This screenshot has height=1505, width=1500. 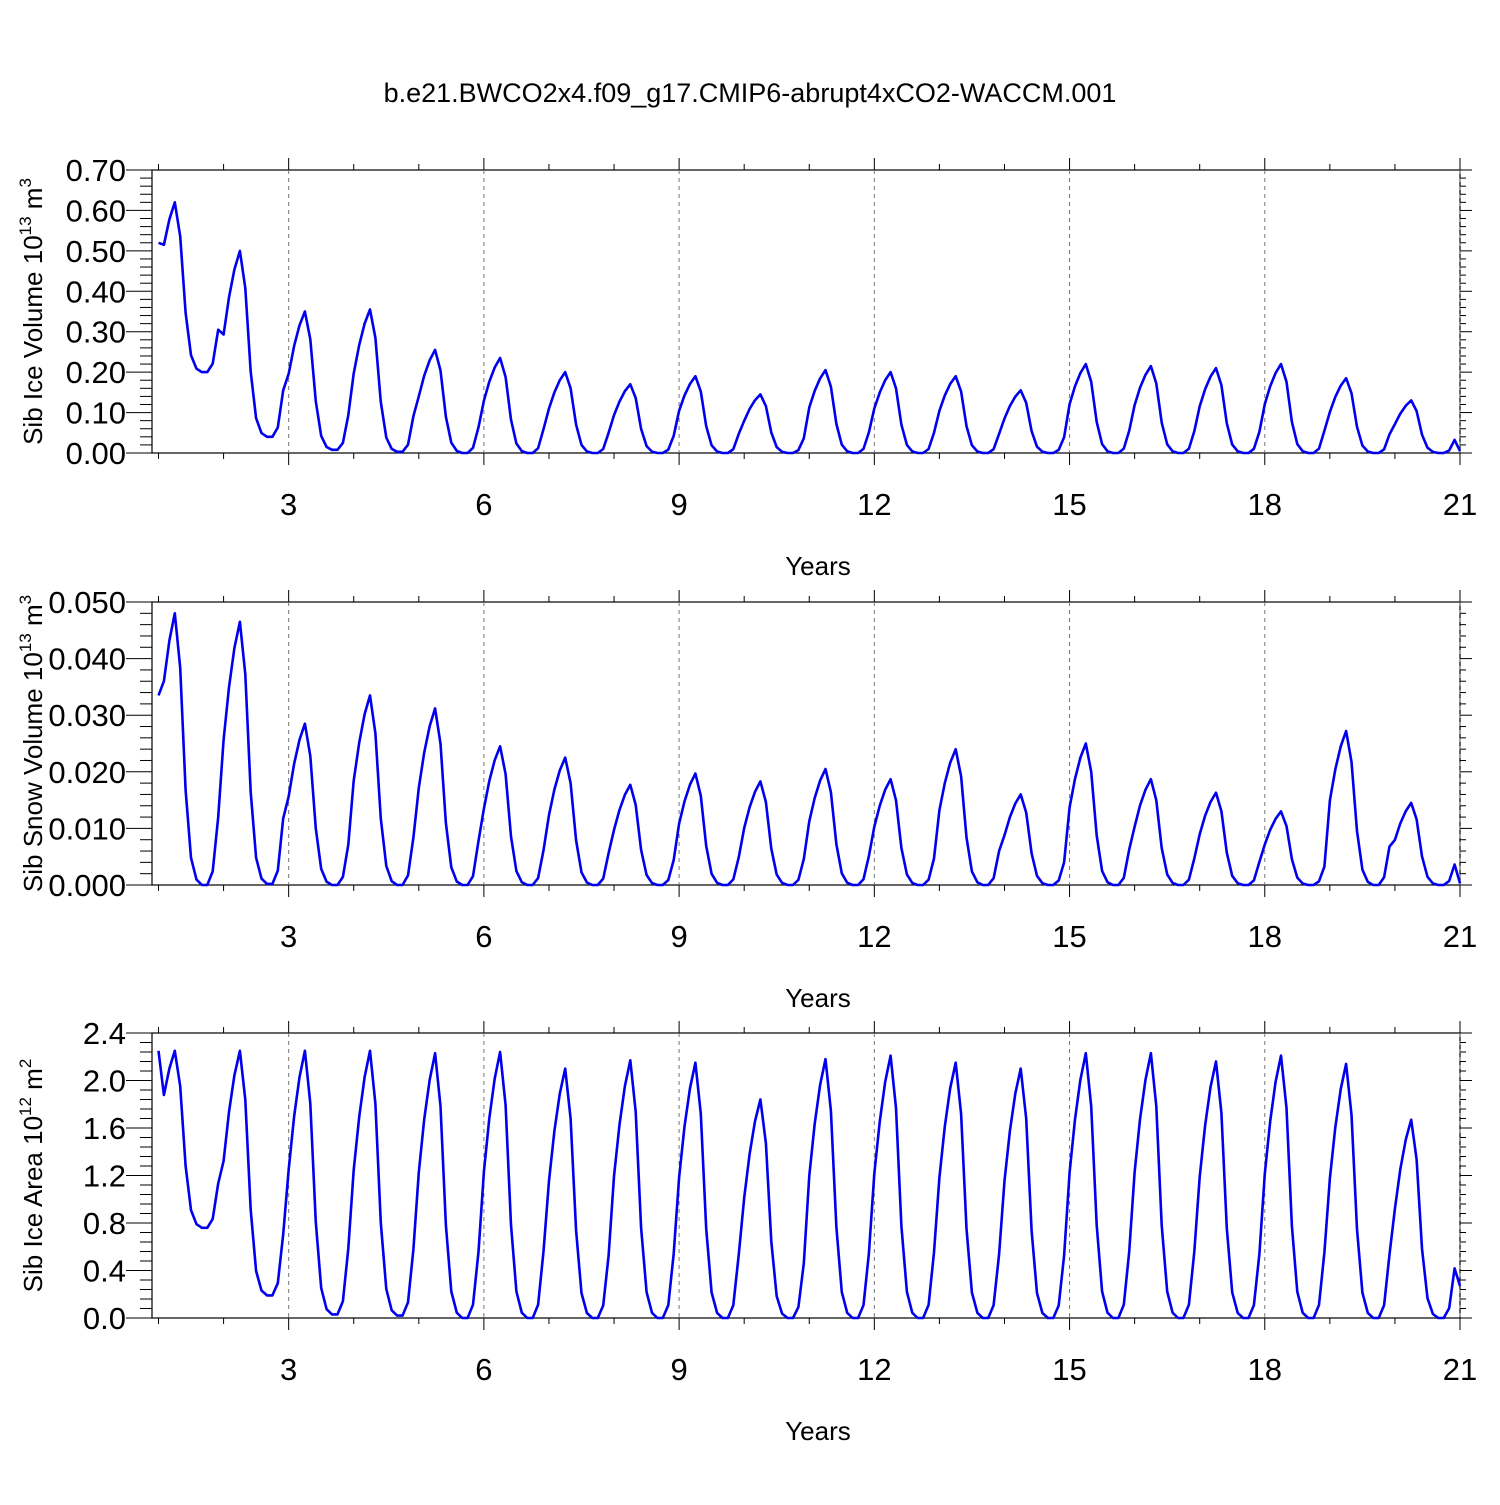 What do you see at coordinates (104, 1128) in the screenshot?
I see `y-tick-label: 1.6` at bounding box center [104, 1128].